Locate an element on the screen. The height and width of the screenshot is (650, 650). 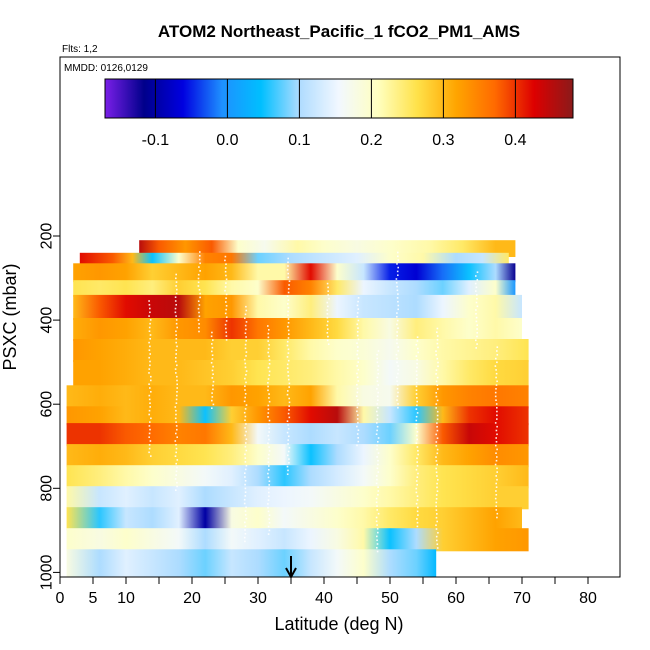
y-tick-label: 600 is located at coordinates (47, 404).